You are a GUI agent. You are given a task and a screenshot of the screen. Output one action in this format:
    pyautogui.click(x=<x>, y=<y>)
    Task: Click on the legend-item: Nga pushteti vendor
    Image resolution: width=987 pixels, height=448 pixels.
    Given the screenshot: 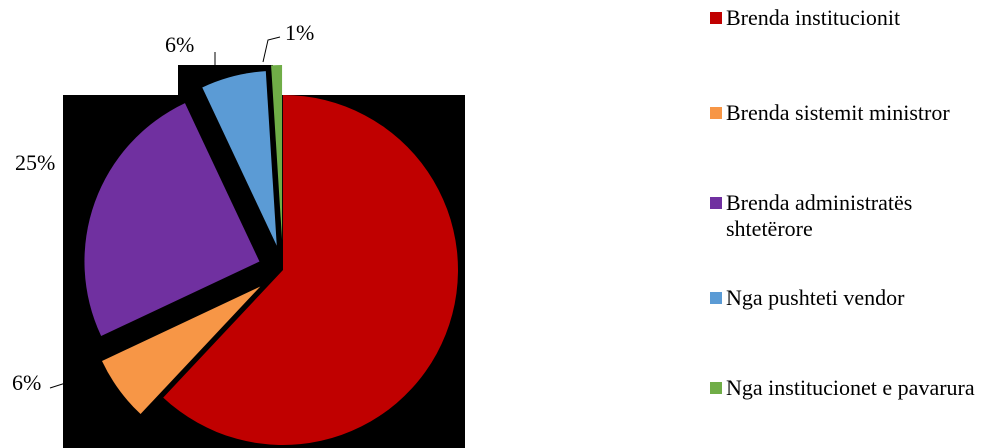 What is the action you would take?
    pyautogui.click(x=845, y=298)
    